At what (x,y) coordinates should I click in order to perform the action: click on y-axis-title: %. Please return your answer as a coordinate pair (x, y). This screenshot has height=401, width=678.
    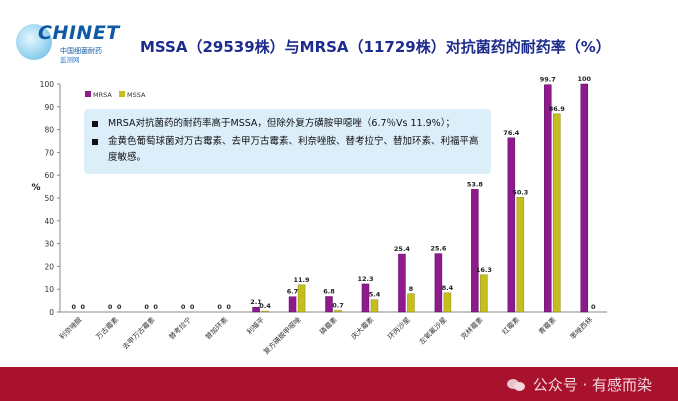
    Looking at the image, I should click on (35, 188).